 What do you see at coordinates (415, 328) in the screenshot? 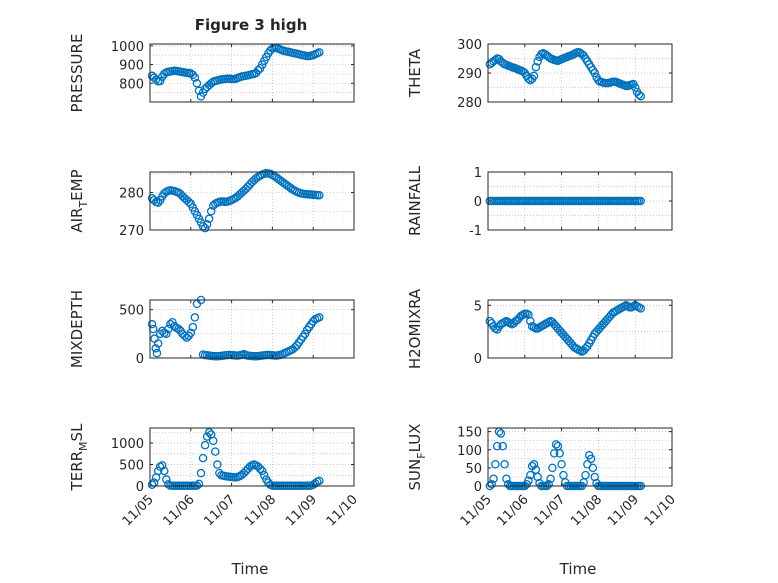
I see `y-axis-label: H2OMIXRA` at bounding box center [415, 328].